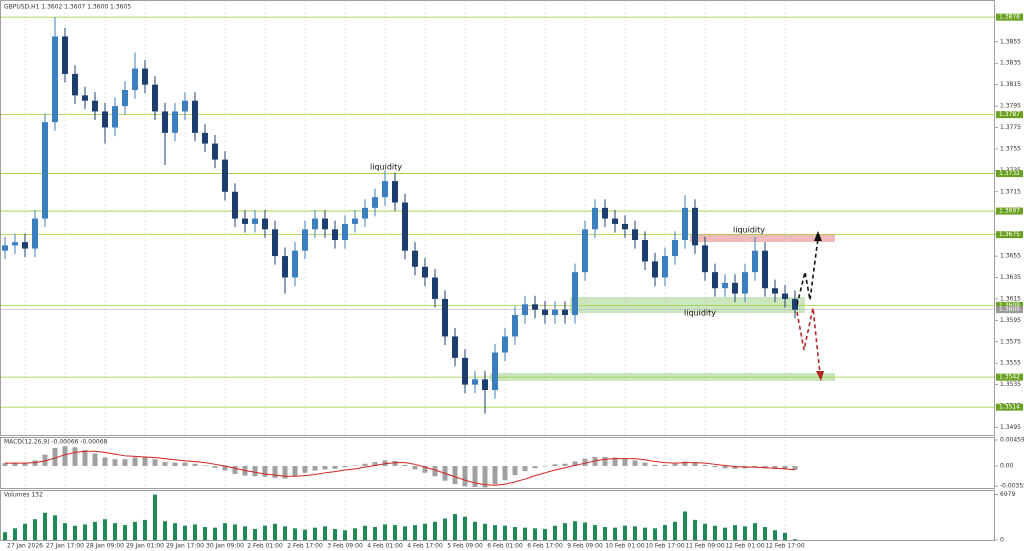 The height and width of the screenshot is (551, 1024). I want to click on x-tick-label: 10 Feb 17:00, so click(665, 546).